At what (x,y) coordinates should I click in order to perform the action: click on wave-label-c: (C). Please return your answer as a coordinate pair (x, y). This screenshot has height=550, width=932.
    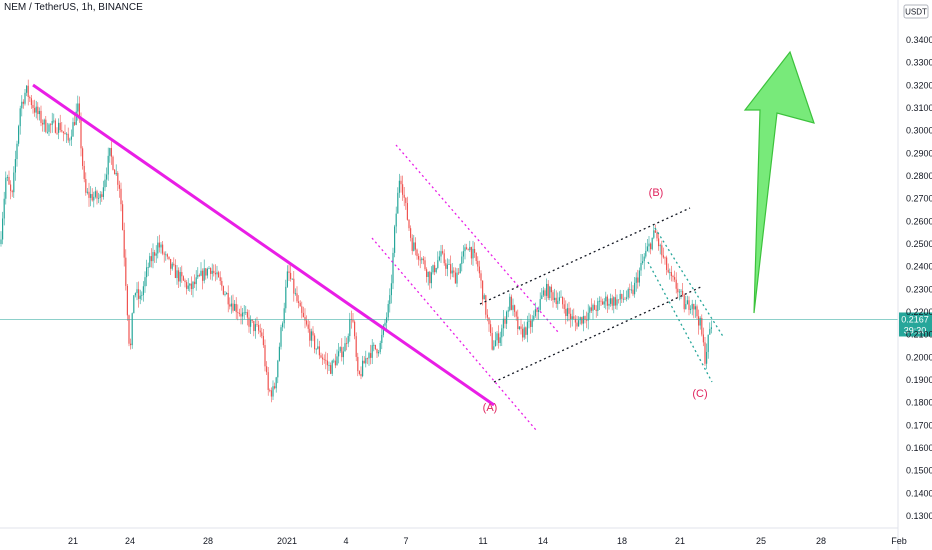
    Looking at the image, I should click on (699, 394).